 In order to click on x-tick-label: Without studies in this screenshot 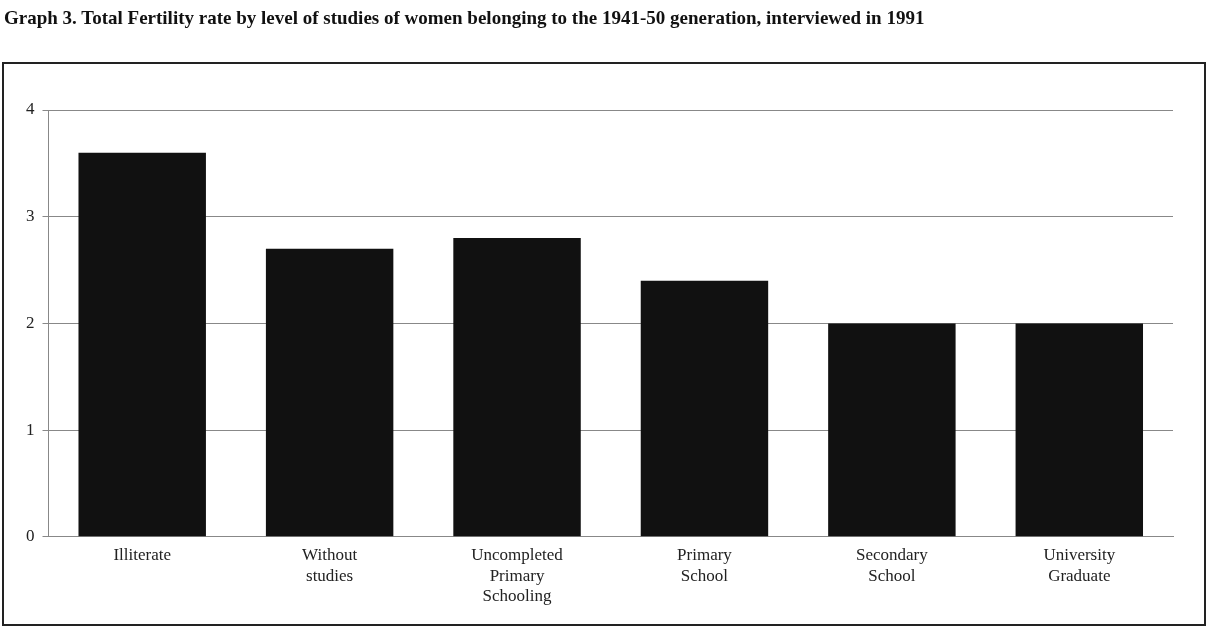, I will do `click(330, 565)`.